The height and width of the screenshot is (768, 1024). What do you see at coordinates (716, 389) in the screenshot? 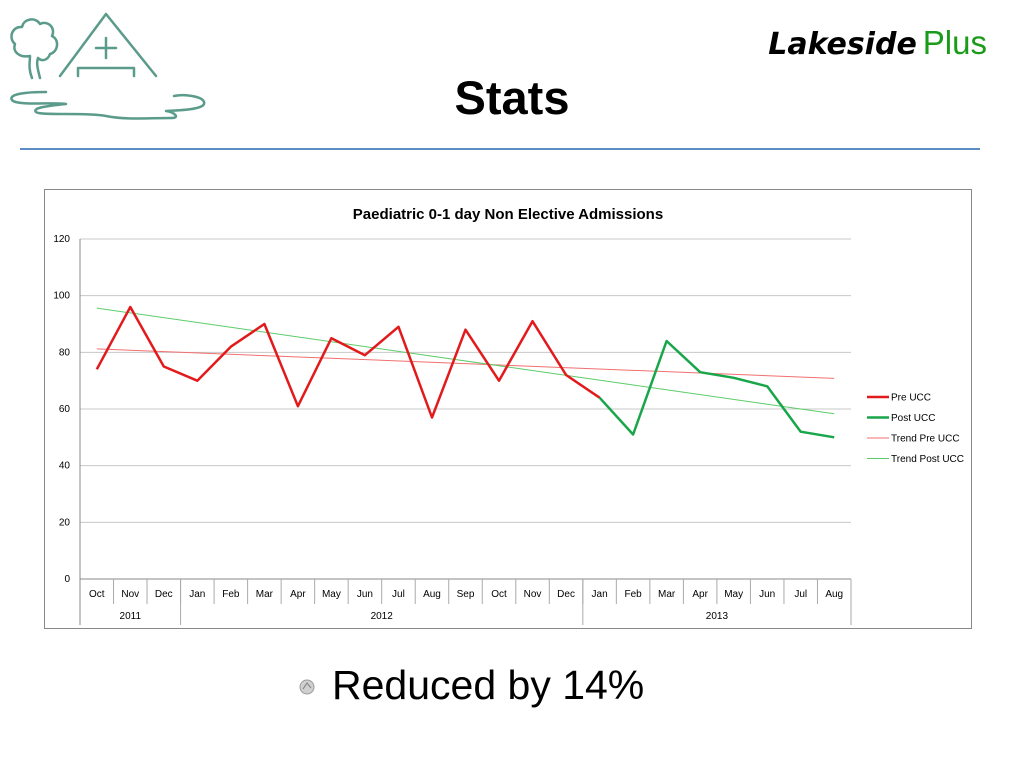
I see `series-post-ucc-line` at bounding box center [716, 389].